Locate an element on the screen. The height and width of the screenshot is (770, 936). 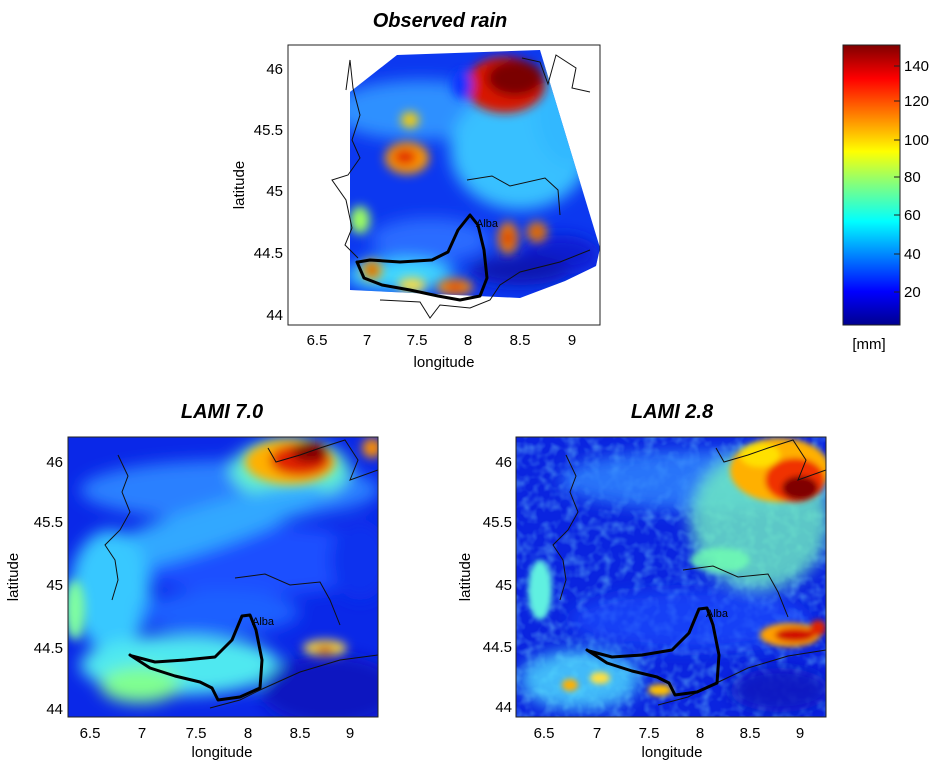
lami28-y-ticks: 46 45.5 45 44.5 44 is located at coordinates (497, 585).